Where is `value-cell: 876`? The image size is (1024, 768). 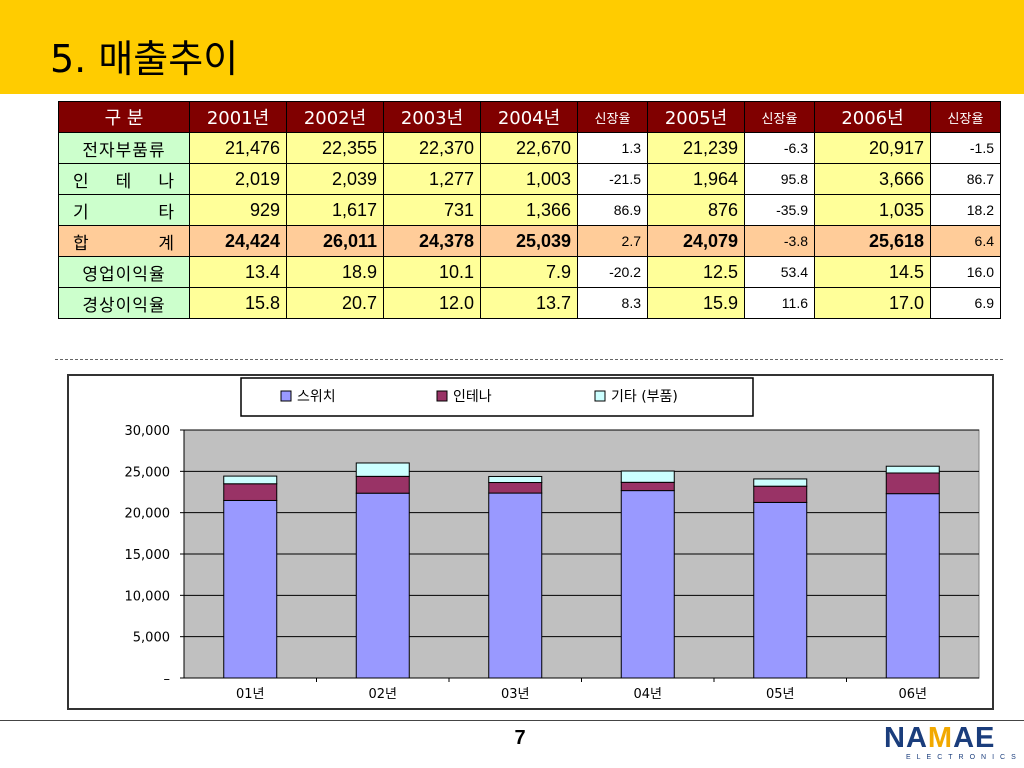
value-cell: 876 is located at coordinates (696, 210).